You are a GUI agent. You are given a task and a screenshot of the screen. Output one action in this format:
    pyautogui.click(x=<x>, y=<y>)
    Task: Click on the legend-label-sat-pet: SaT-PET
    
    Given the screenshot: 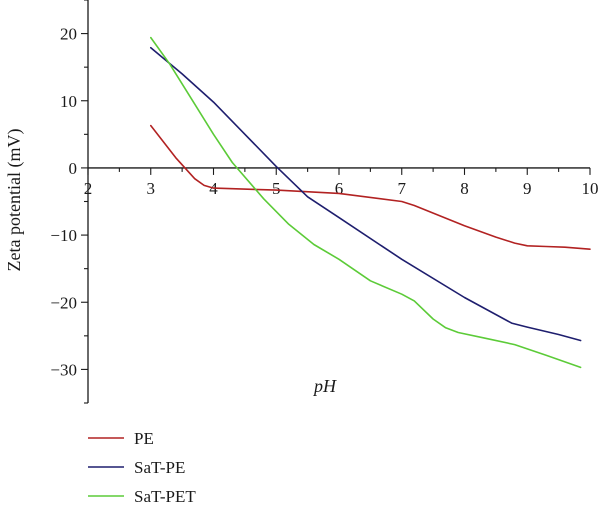 What is the action you would take?
    pyautogui.click(x=165, y=496)
    